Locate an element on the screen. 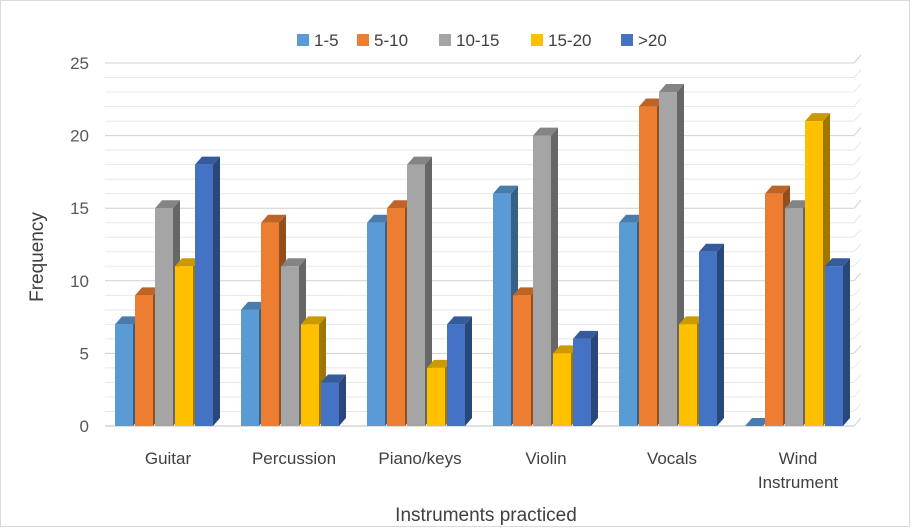  x-tick-label: Violin is located at coordinates (545, 458).